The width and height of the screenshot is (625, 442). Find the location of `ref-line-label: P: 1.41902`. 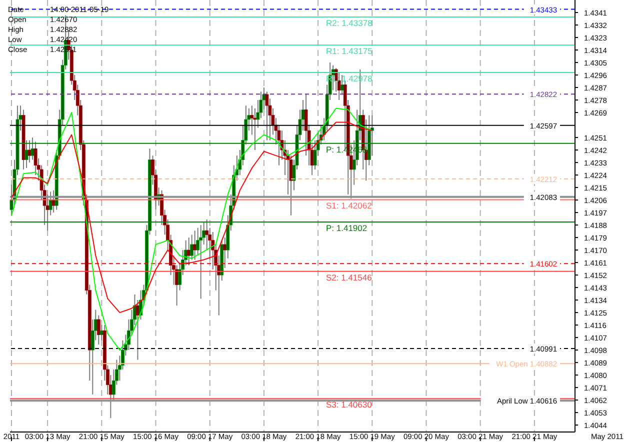

ref-line-label: P: 1.41902 is located at coordinates (347, 227).